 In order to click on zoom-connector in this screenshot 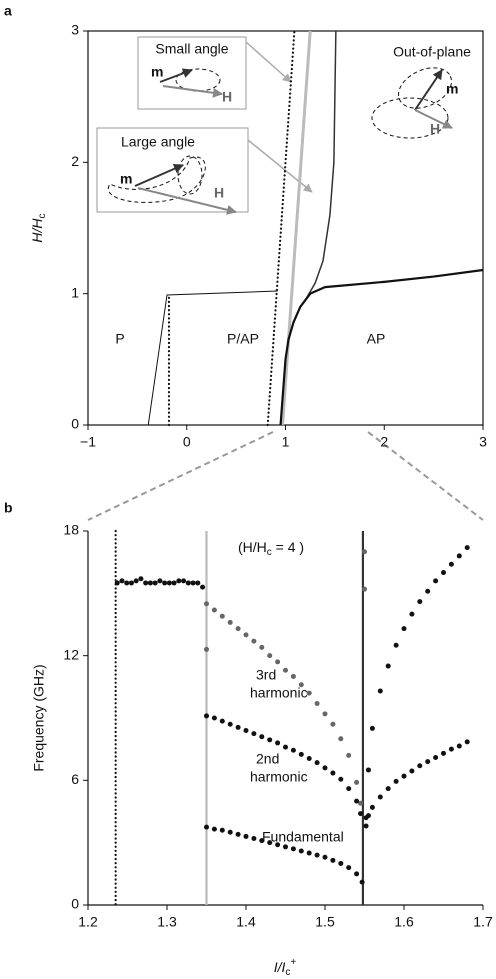, I will do `click(180, 476)`.